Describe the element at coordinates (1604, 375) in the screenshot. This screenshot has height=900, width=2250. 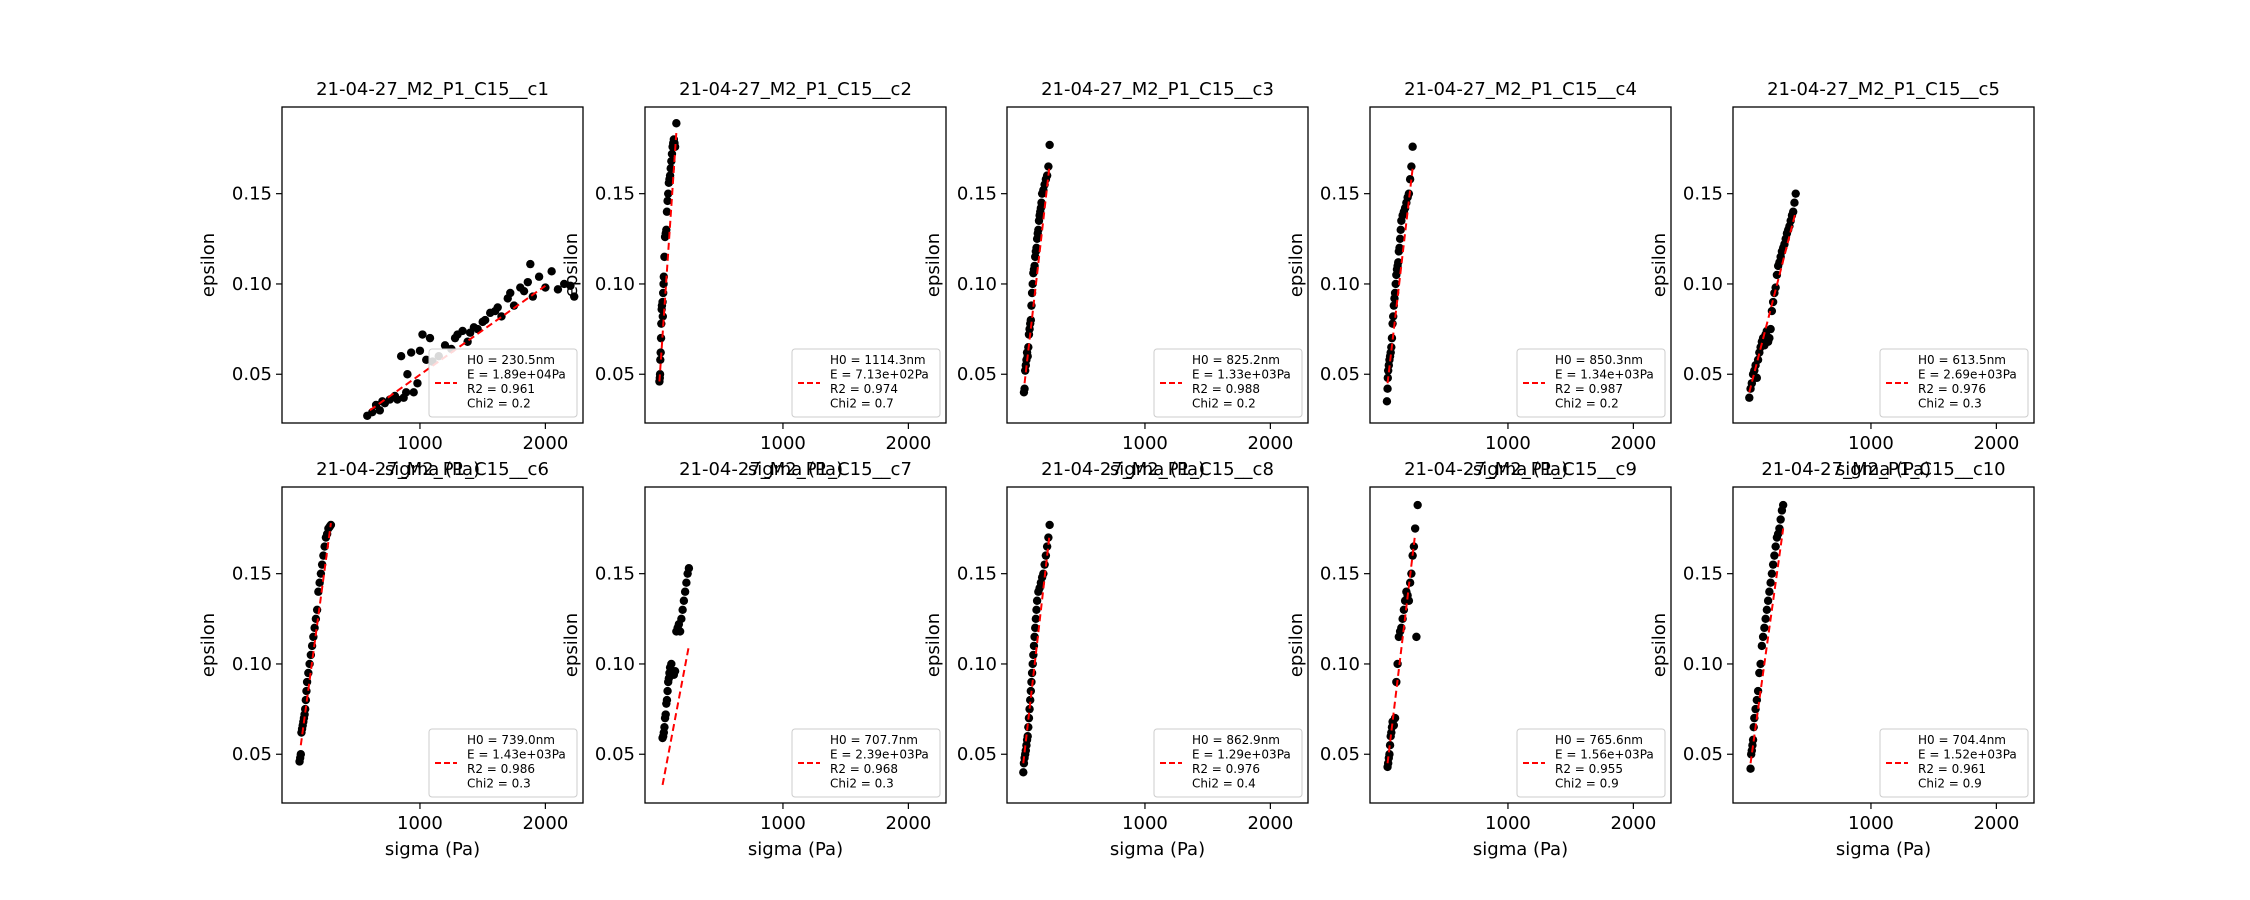
I see `legend-entry: E = 1.34e+03Pa` at that location.